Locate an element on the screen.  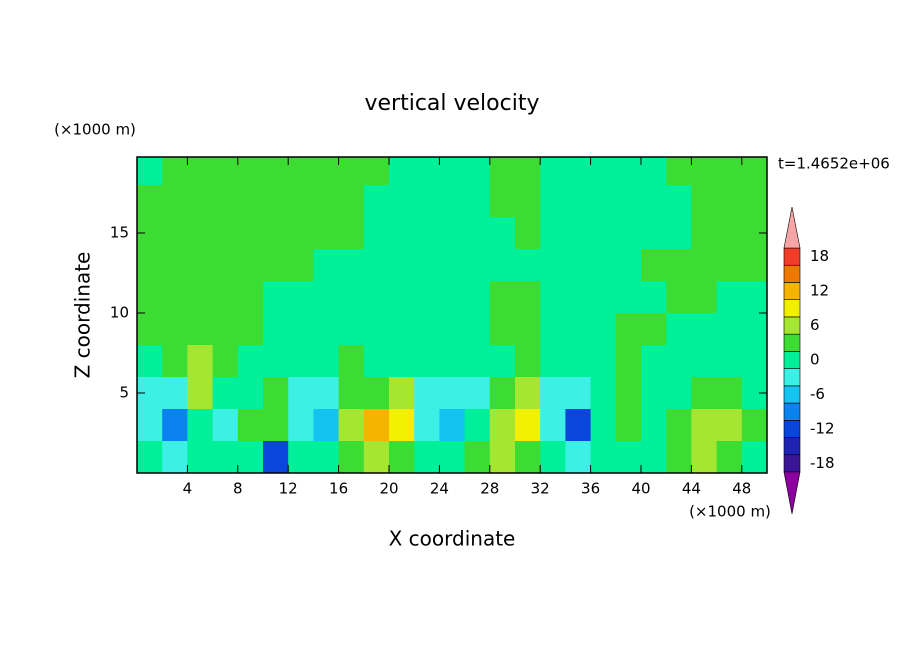
x-tick-label: 36 is located at coordinates (590, 489).